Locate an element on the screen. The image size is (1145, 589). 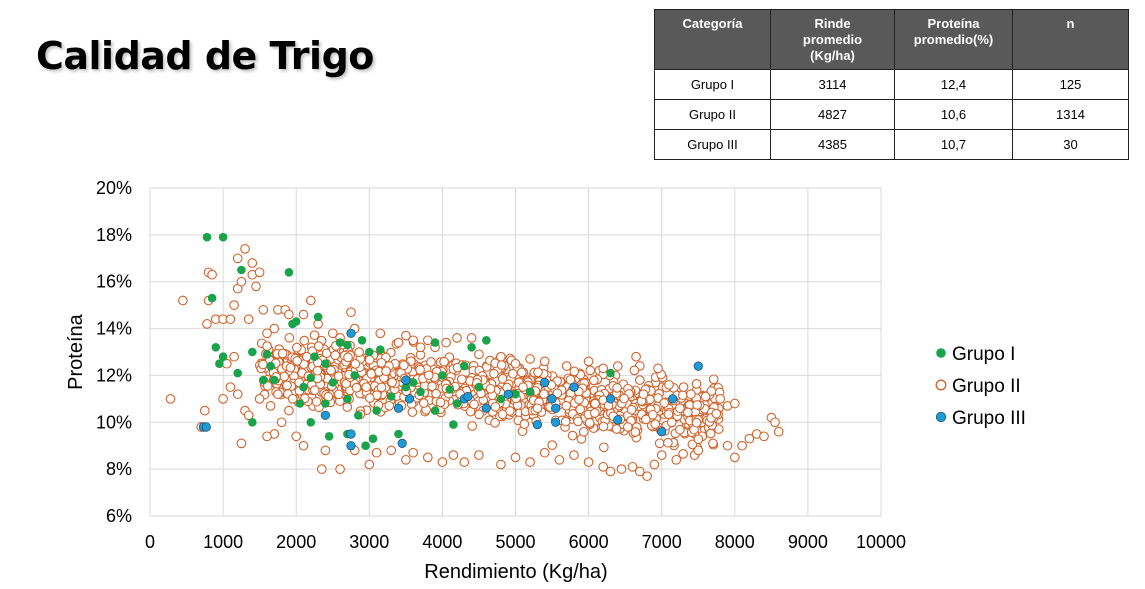
y-tick-label: 20% is located at coordinates (114, 188).